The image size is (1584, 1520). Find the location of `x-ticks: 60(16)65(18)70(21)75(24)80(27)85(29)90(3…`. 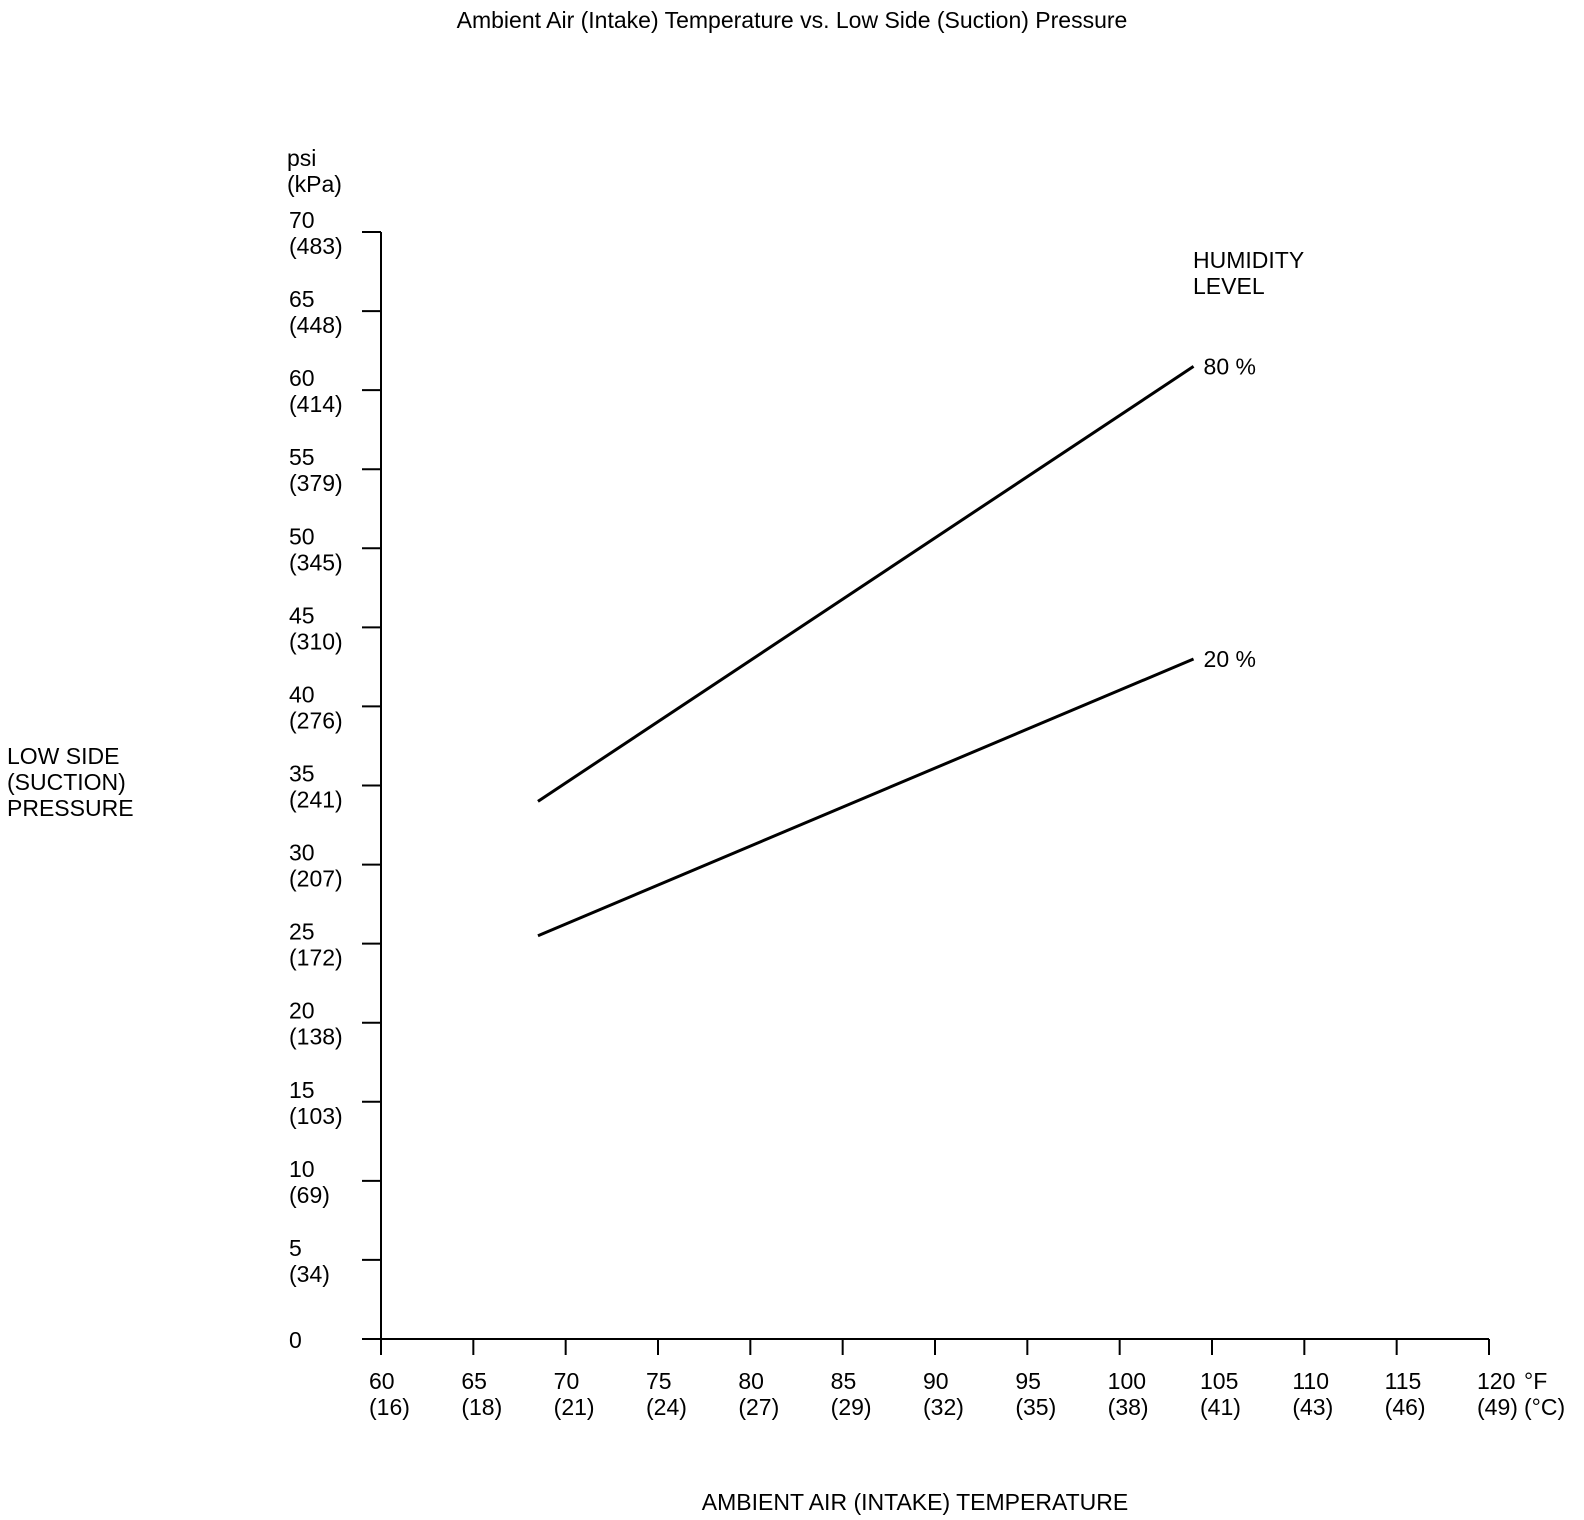

x-ticks: 60(16)65(18)70(21)75(24)80(27)85(29)90(3… is located at coordinates (943, 1379).